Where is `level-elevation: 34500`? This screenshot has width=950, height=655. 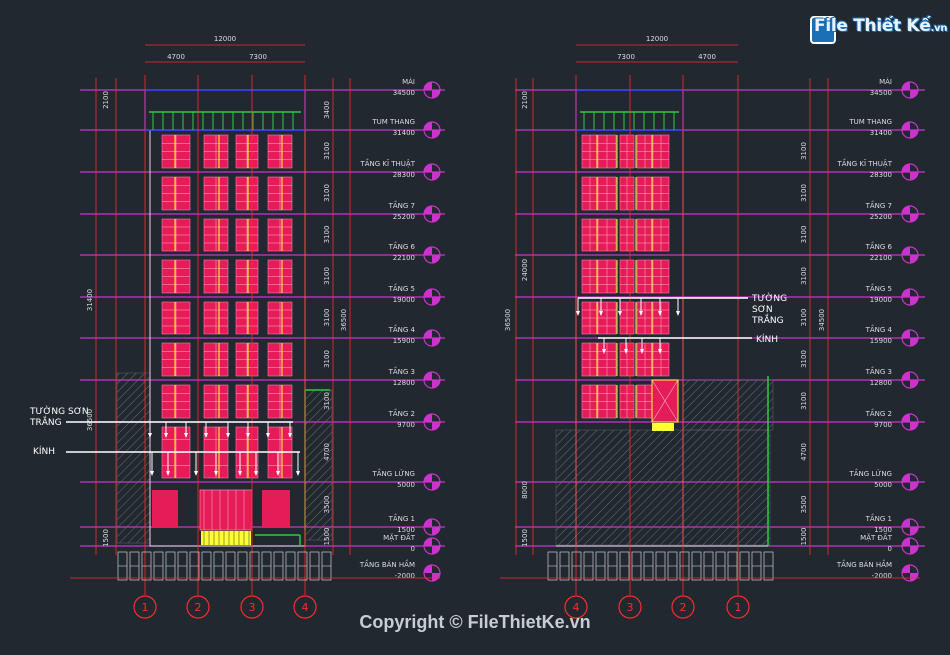
level-elevation: 34500 is located at coordinates (881, 93).